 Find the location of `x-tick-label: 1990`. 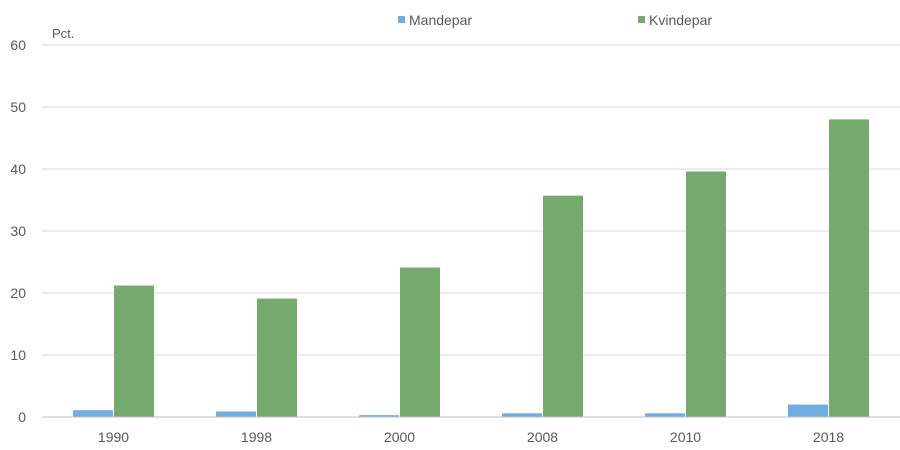

x-tick-label: 1990 is located at coordinates (113, 437).